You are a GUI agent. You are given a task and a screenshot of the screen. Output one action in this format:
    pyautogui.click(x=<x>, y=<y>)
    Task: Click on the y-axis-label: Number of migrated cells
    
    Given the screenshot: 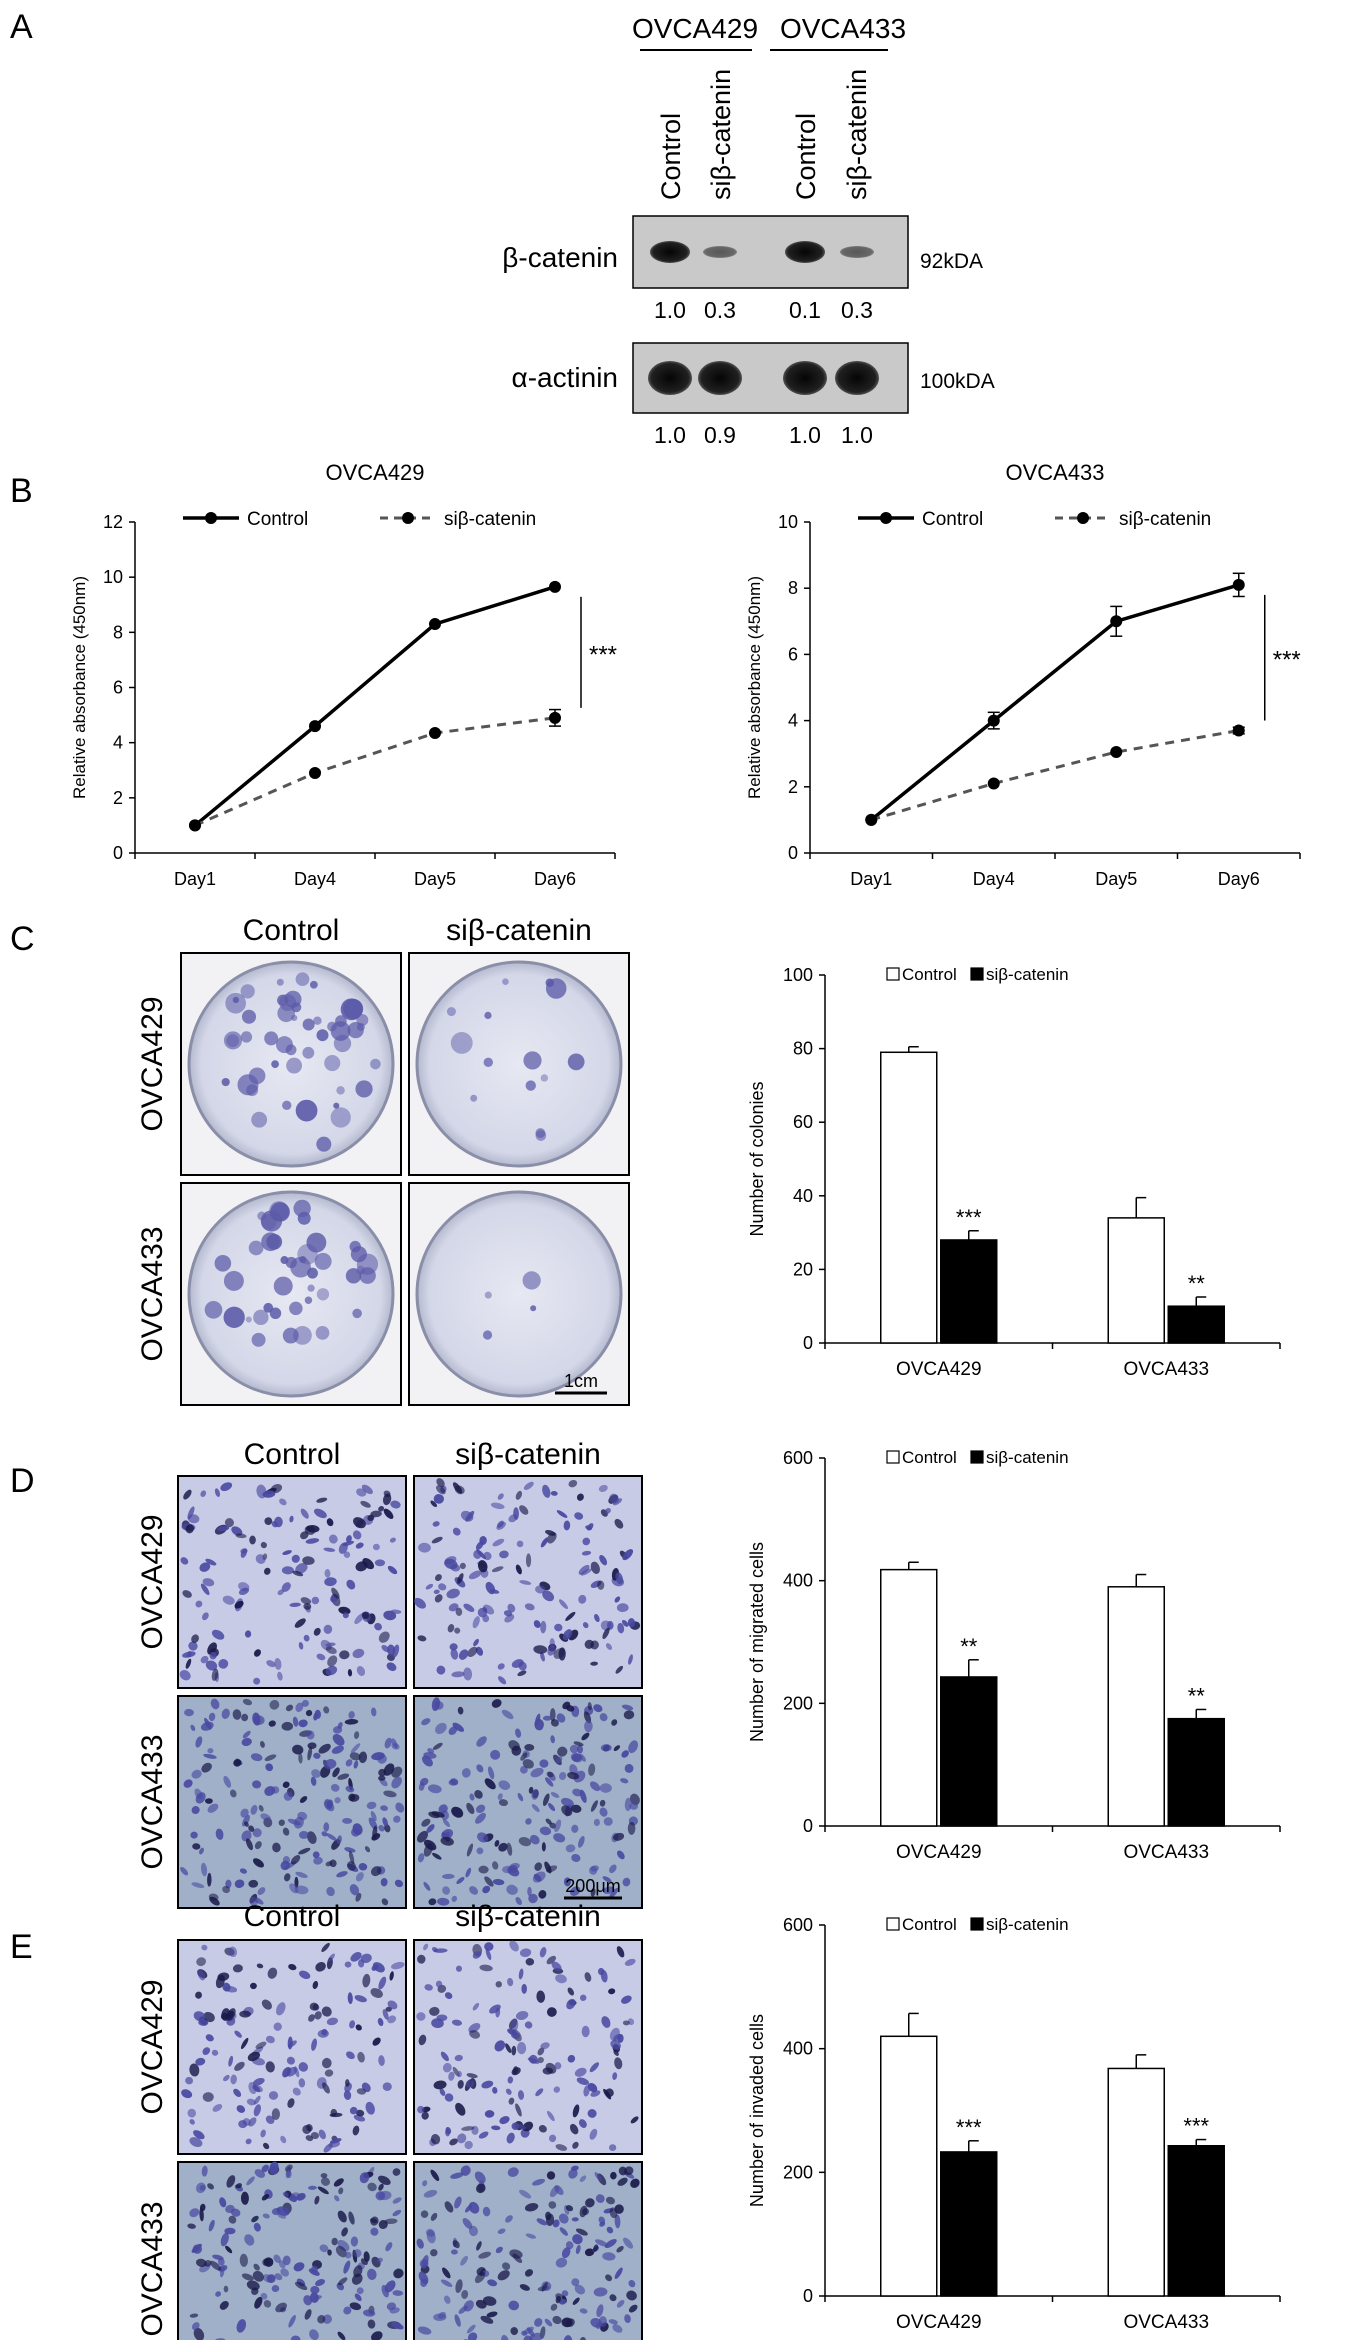 What is the action you would take?
    pyautogui.click(x=757, y=1642)
    